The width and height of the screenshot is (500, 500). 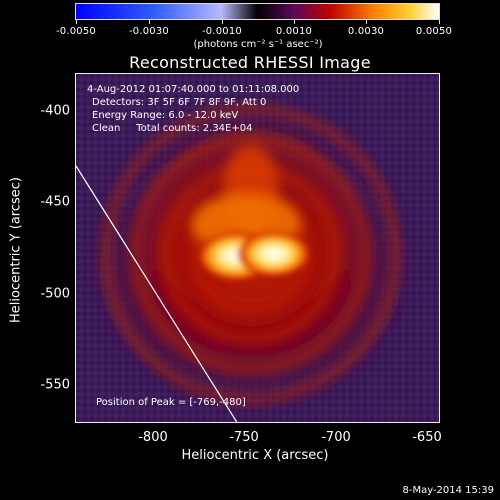 What do you see at coordinates (434, 31) in the screenshot?
I see `colorbar-tick-label: 0.0050` at bounding box center [434, 31].